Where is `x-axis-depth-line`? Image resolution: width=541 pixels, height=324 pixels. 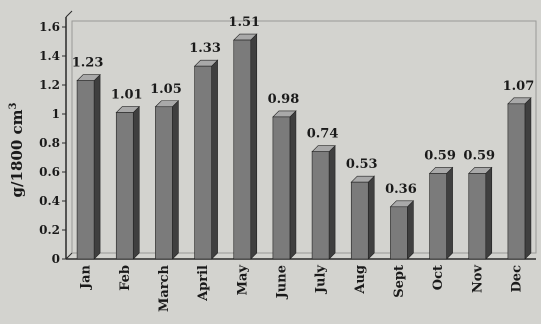
x-axis-depth-line is located at coordinates (69, 256).